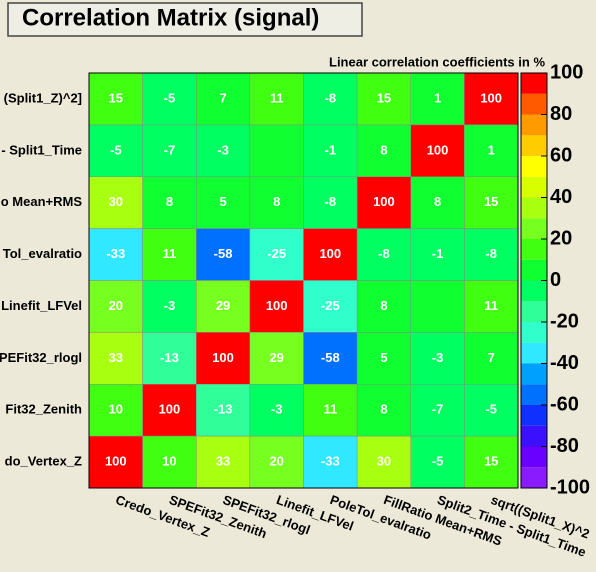  I want to click on title-box, so click(185, 19).